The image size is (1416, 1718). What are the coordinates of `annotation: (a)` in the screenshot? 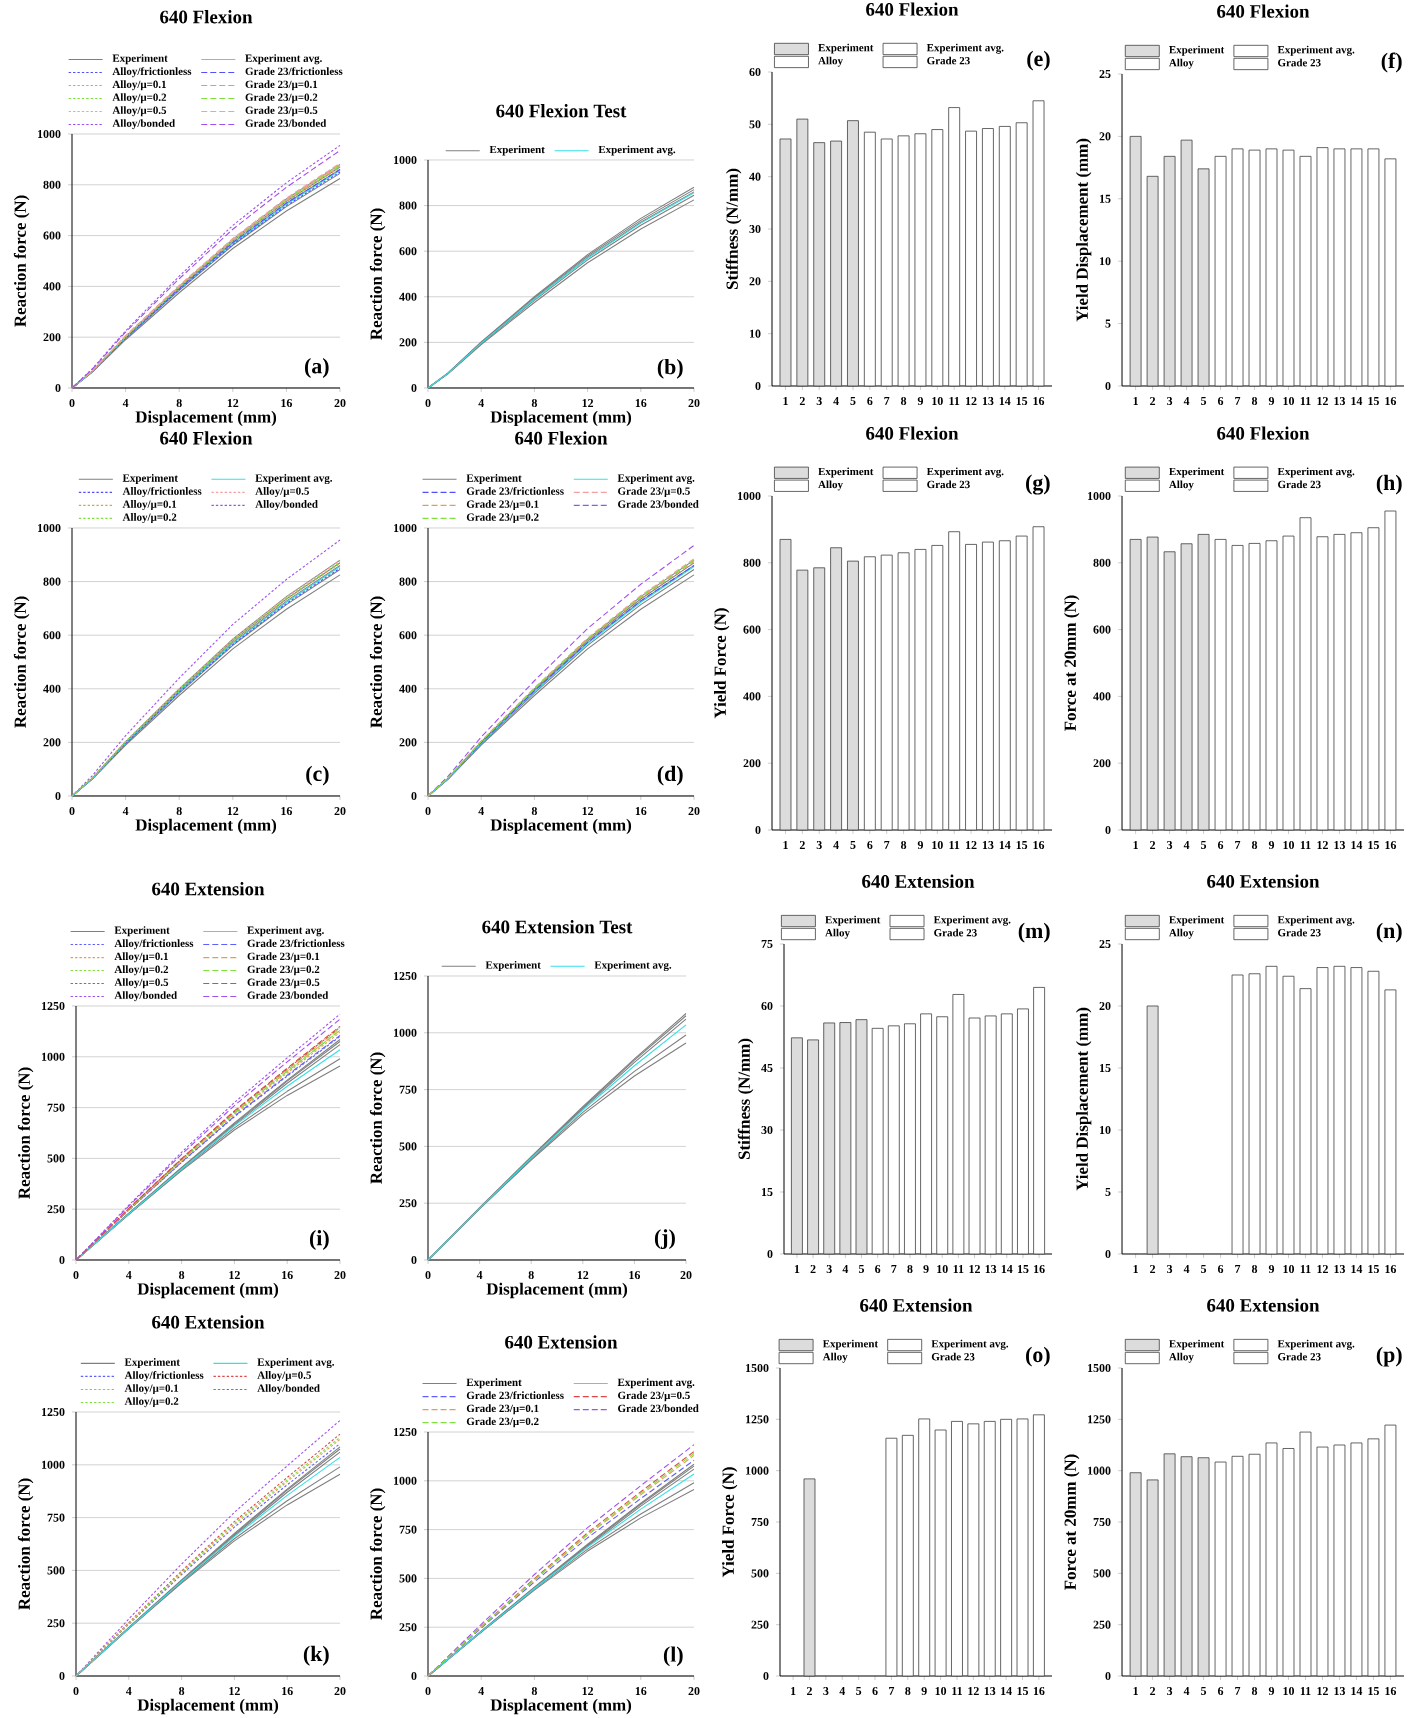 It's located at (316, 368).